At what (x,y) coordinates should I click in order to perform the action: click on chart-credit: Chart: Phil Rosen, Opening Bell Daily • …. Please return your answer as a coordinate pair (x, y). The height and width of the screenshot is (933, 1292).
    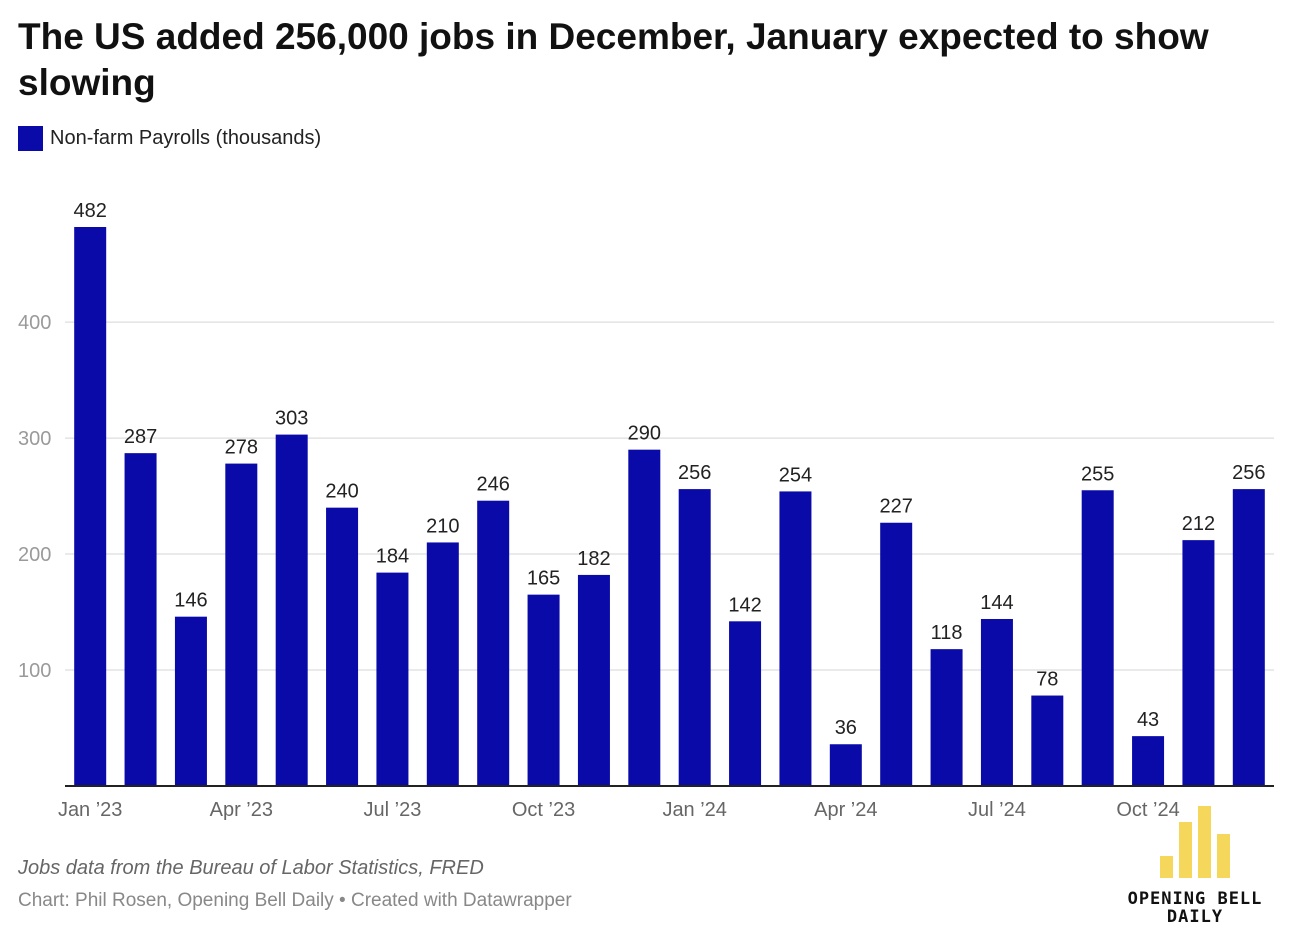
    Looking at the image, I should click on (295, 900).